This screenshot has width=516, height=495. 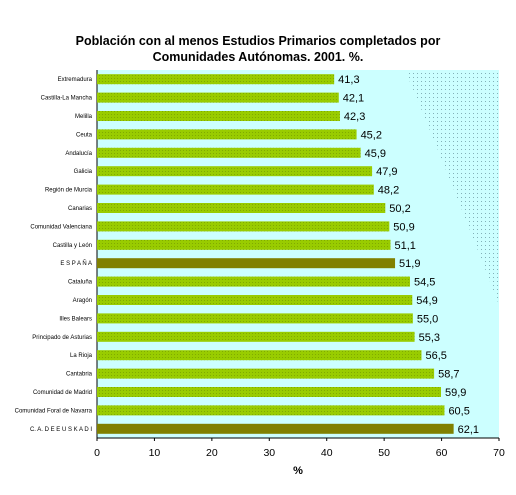 What do you see at coordinates (427, 319) in the screenshot?
I see `data-label: 55,0` at bounding box center [427, 319].